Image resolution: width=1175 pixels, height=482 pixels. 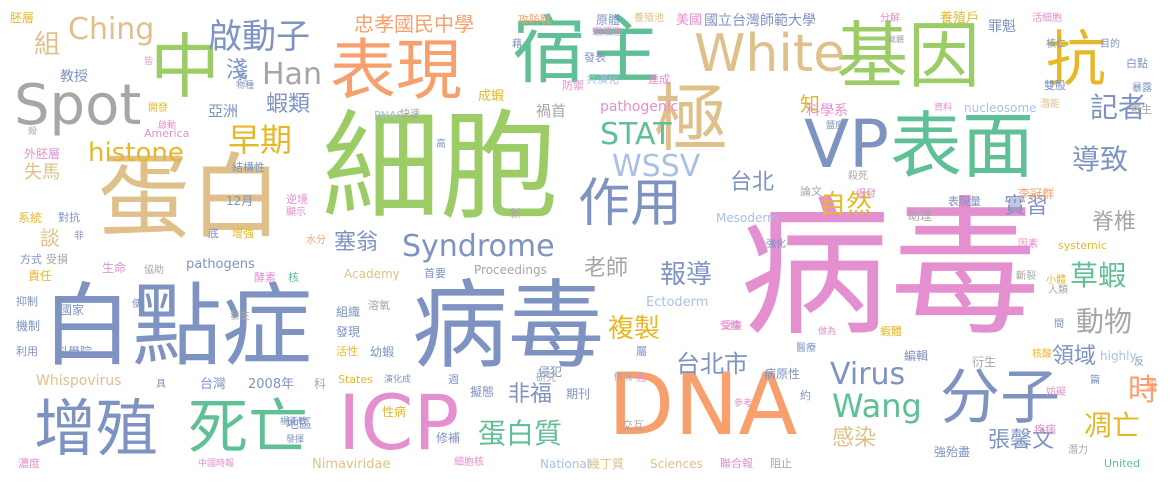 What do you see at coordinates (517, 45) in the screenshot?
I see `word: 藉` at bounding box center [517, 45].